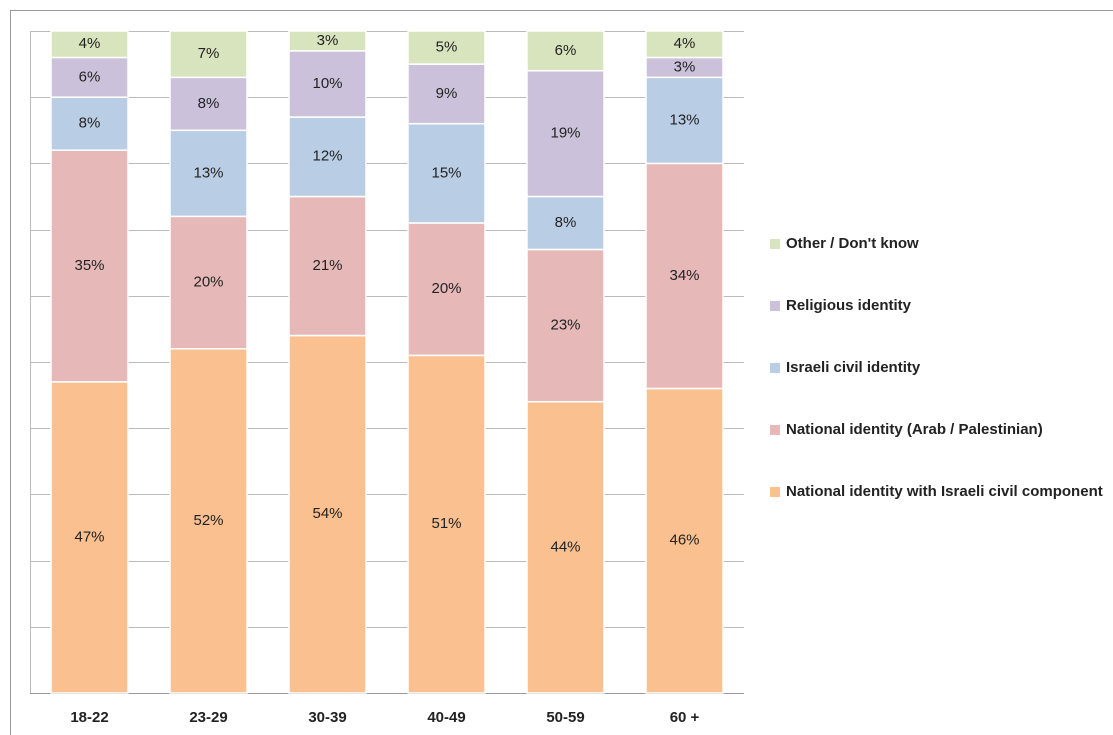 This screenshot has height=735, width=1113. I want to click on data-label: 54%, so click(327, 513).